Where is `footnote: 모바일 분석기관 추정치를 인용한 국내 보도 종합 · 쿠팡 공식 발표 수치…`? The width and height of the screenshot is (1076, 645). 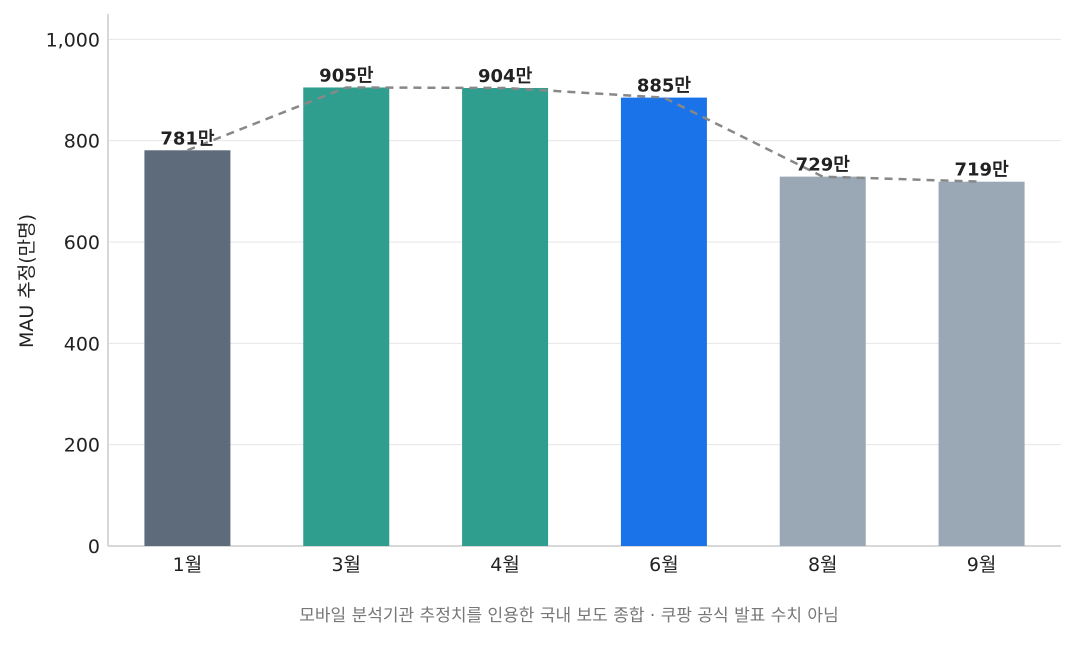 footnote: 모바일 분석기관 추정치를 인용한 국내 보도 종합 · 쿠팡 공식 발표 수치… is located at coordinates (568, 616).